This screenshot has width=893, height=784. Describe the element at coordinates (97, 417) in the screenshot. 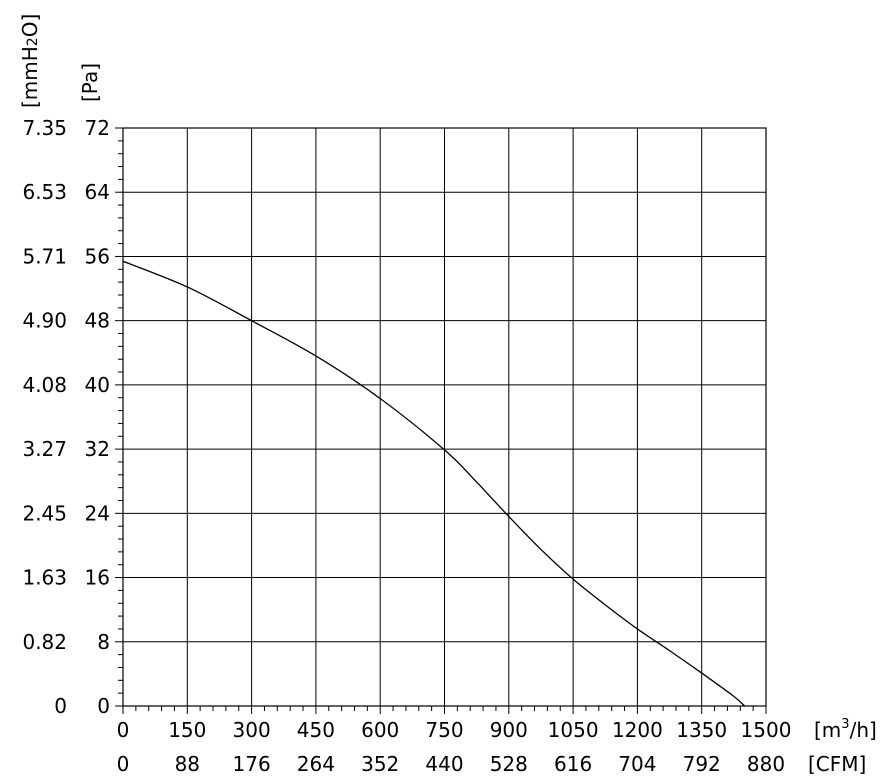

I see `y-axis-pa-labels: 0 8 16 24 32 40 48 56 64 72` at that location.